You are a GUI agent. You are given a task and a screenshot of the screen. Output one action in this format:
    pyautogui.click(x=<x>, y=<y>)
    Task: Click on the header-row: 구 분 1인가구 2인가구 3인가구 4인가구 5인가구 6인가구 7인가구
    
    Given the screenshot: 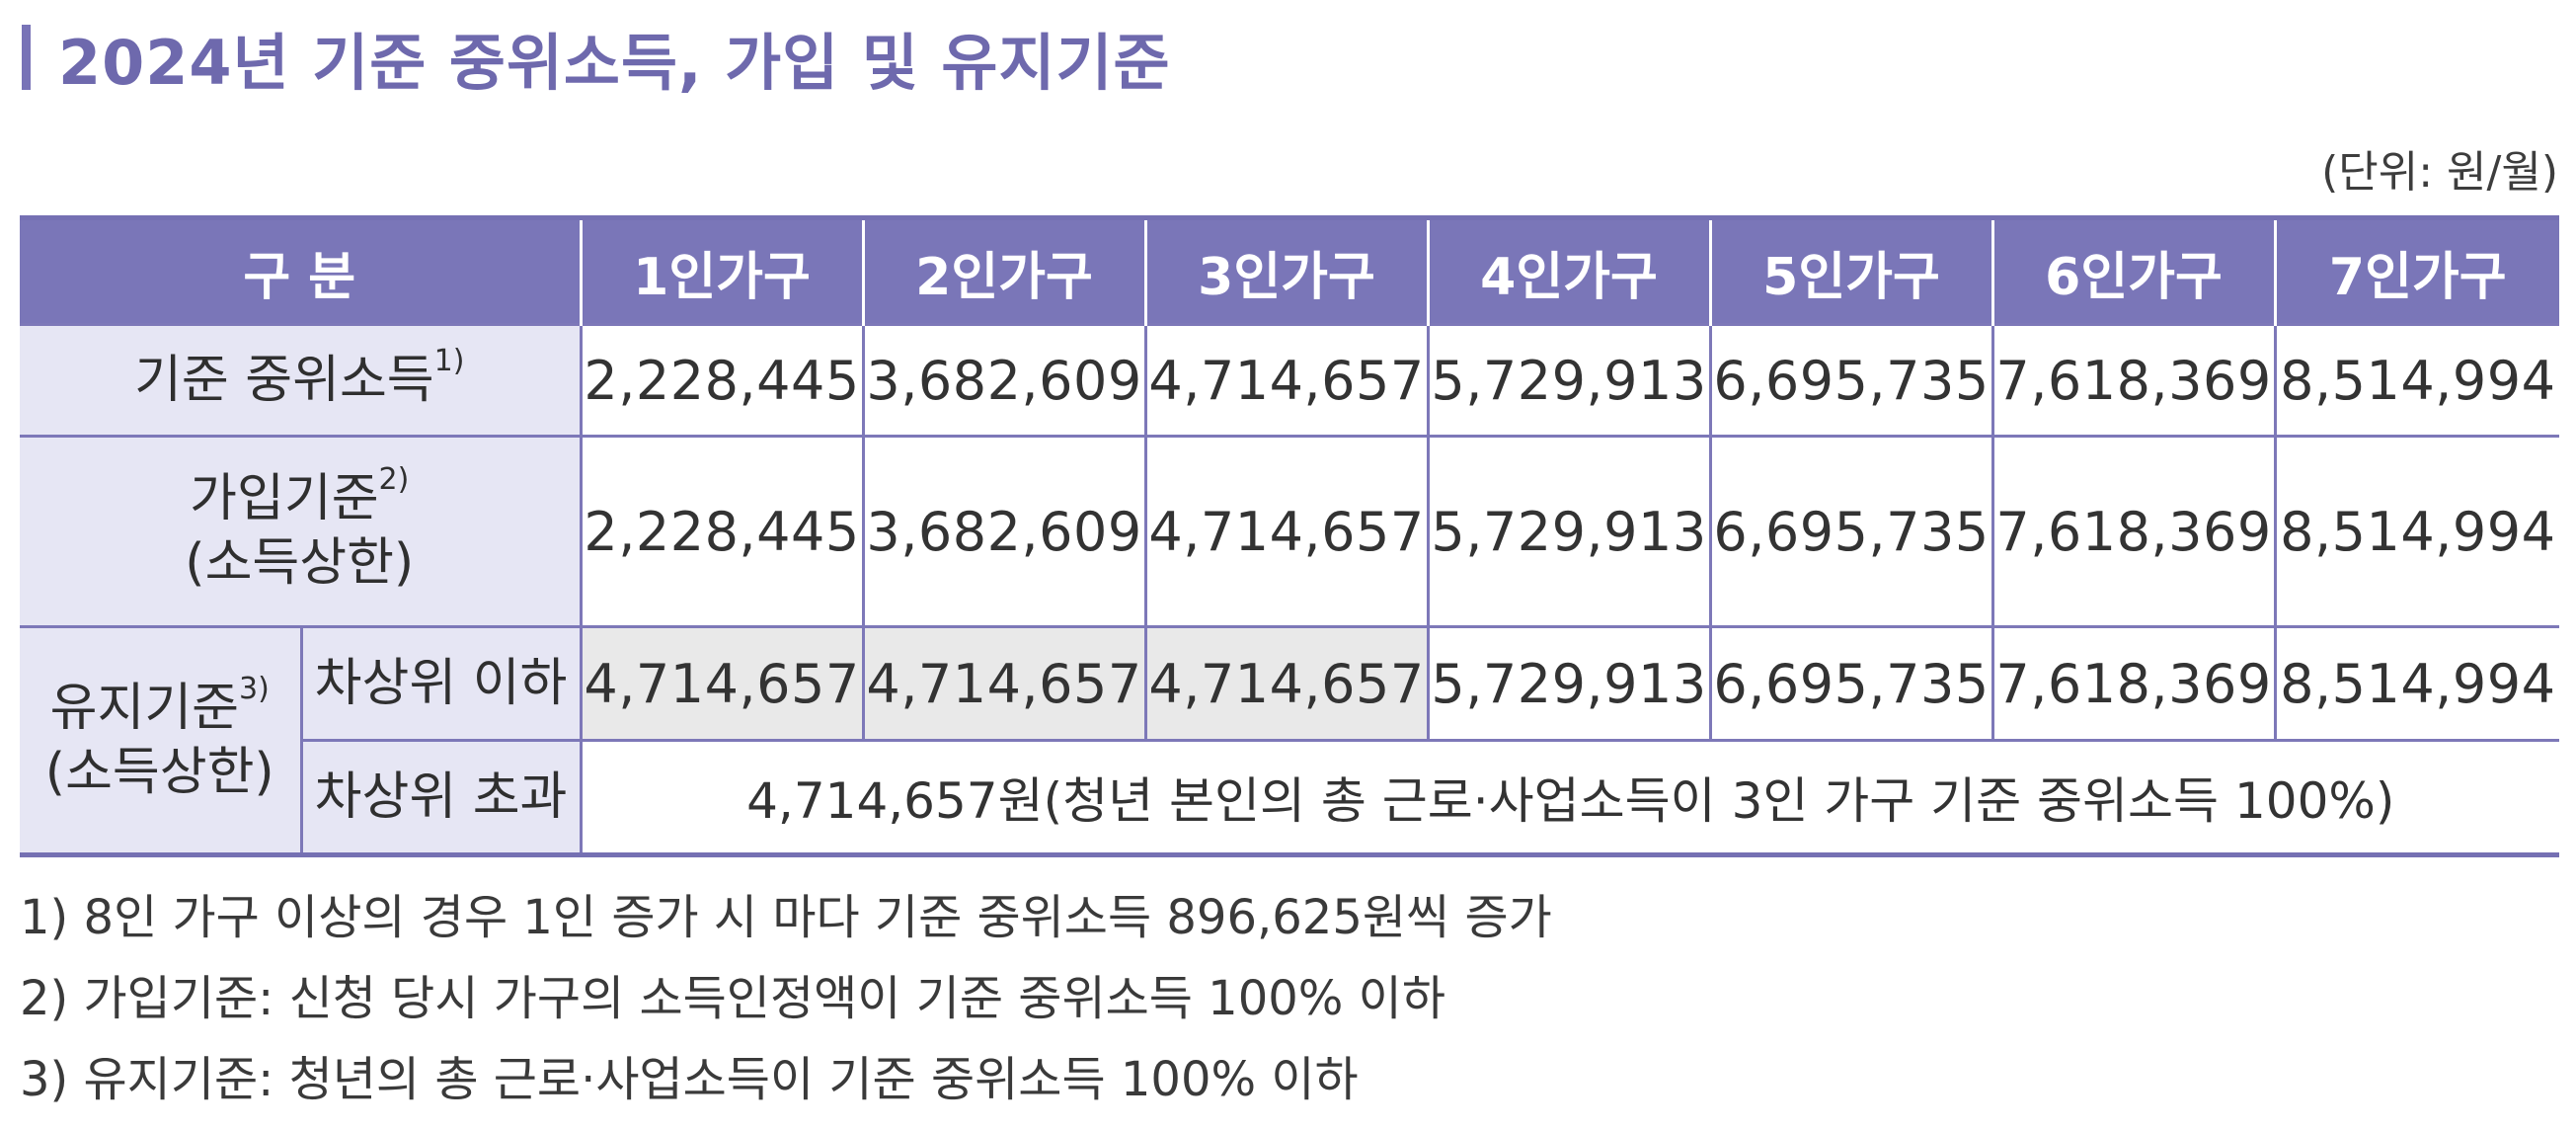 What is the action you would take?
    pyautogui.click(x=1290, y=271)
    